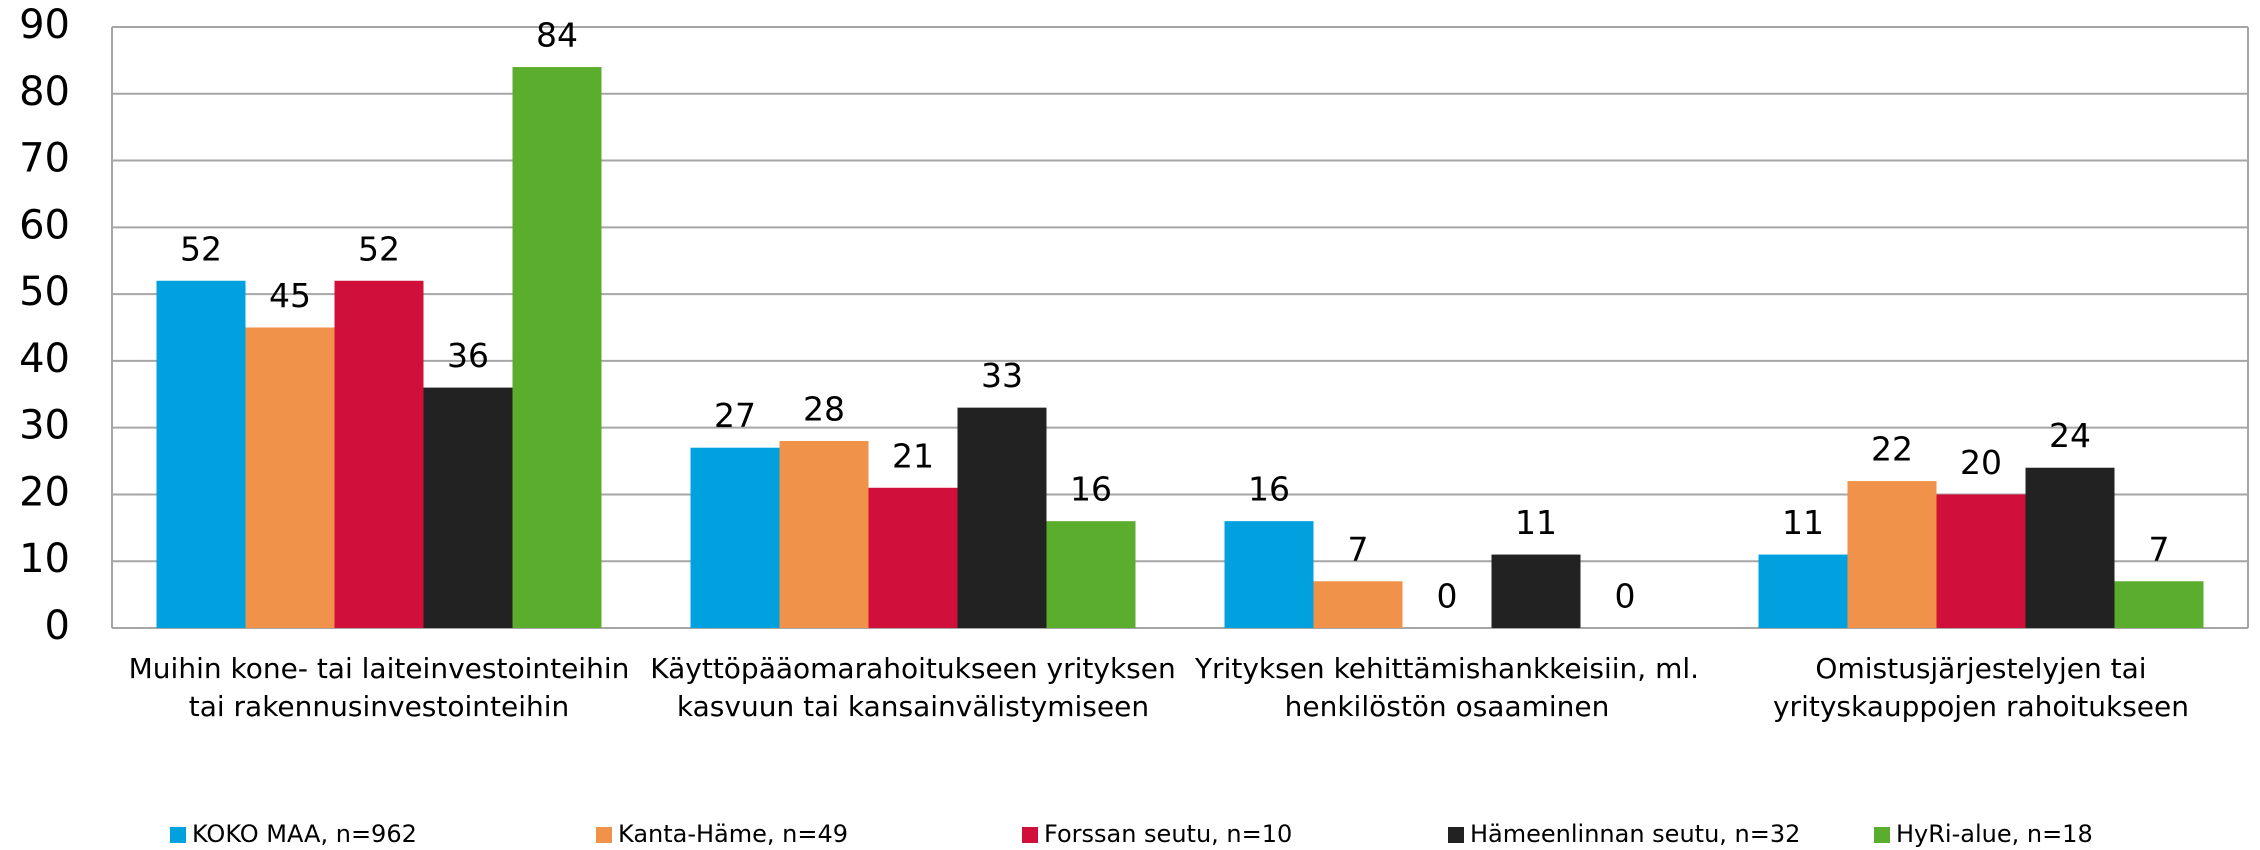 This screenshot has height=850, width=2260. I want to click on legend-label: Kanta-Häme, n=49, so click(733, 834).